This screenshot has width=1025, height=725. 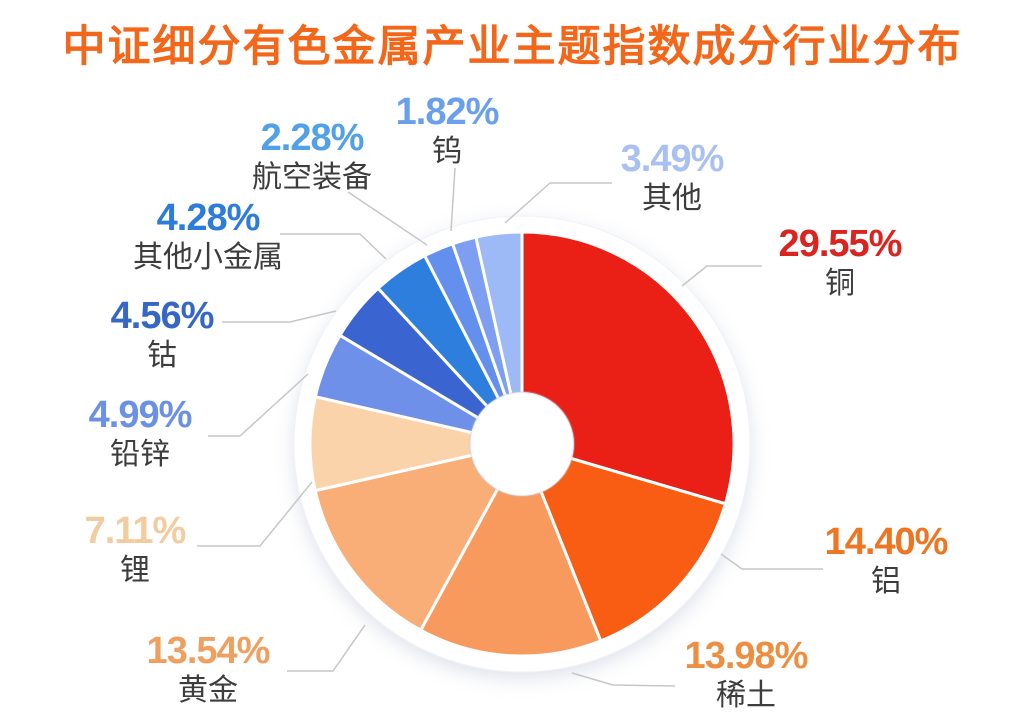 What do you see at coordinates (258, 405) in the screenshot?
I see `leader-line-lead-zinc` at bounding box center [258, 405].